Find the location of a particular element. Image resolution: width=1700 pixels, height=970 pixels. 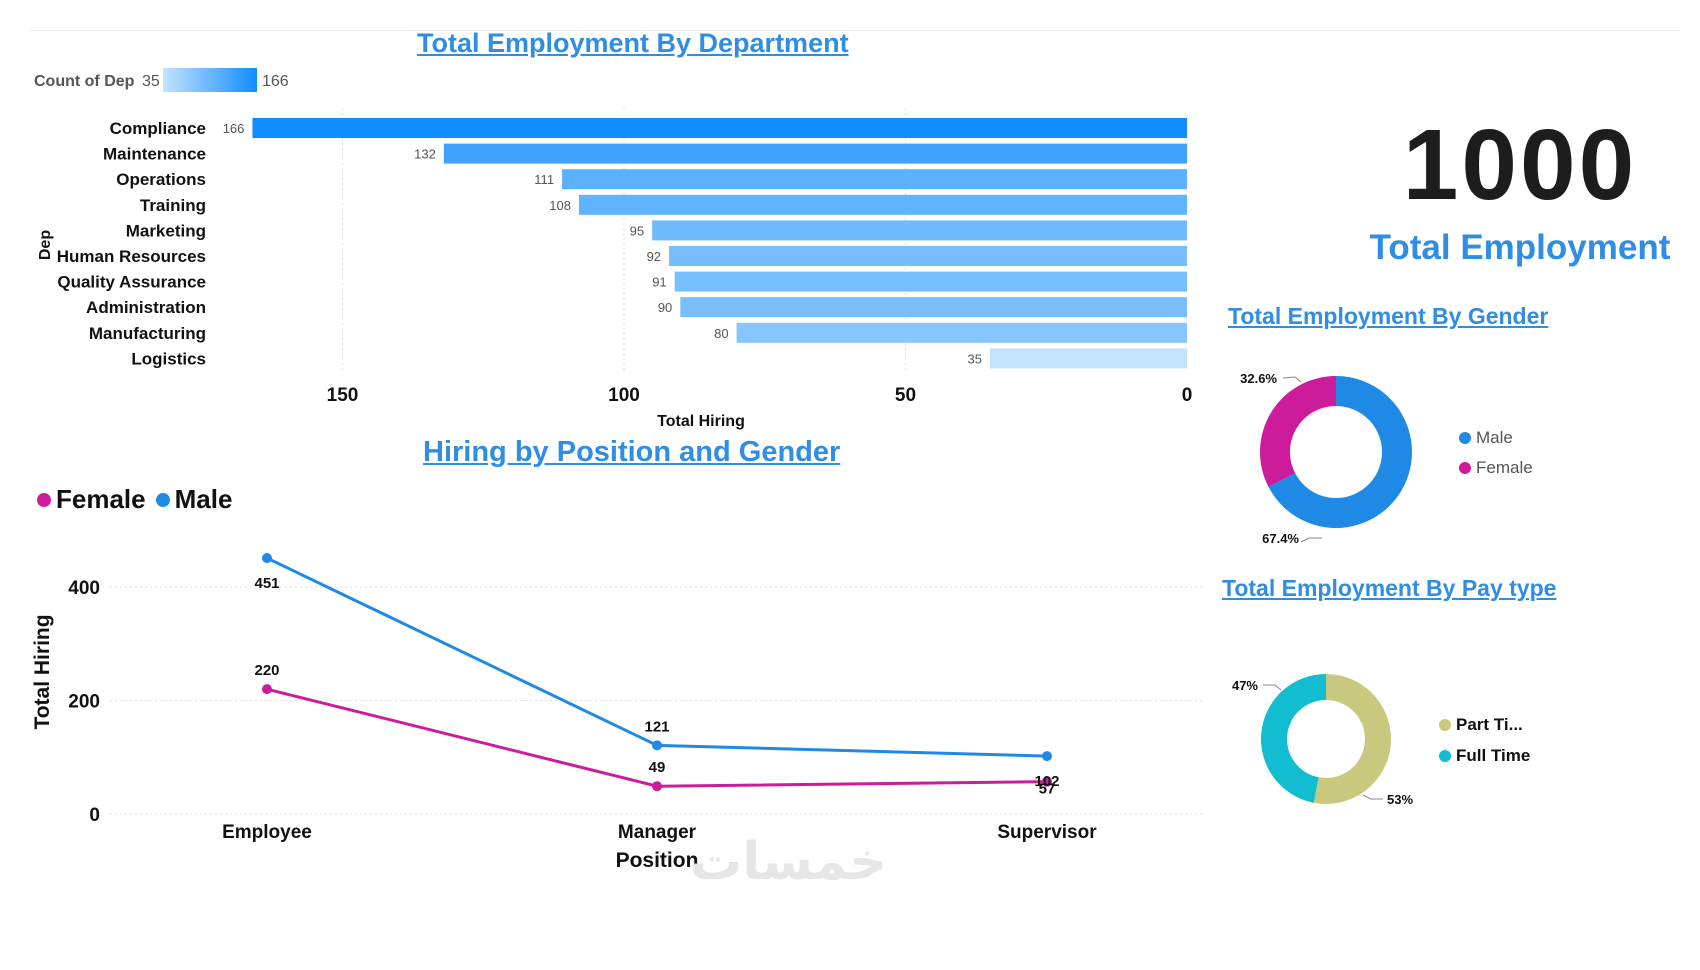

category-label: Quality Assurance is located at coordinates (131, 282).